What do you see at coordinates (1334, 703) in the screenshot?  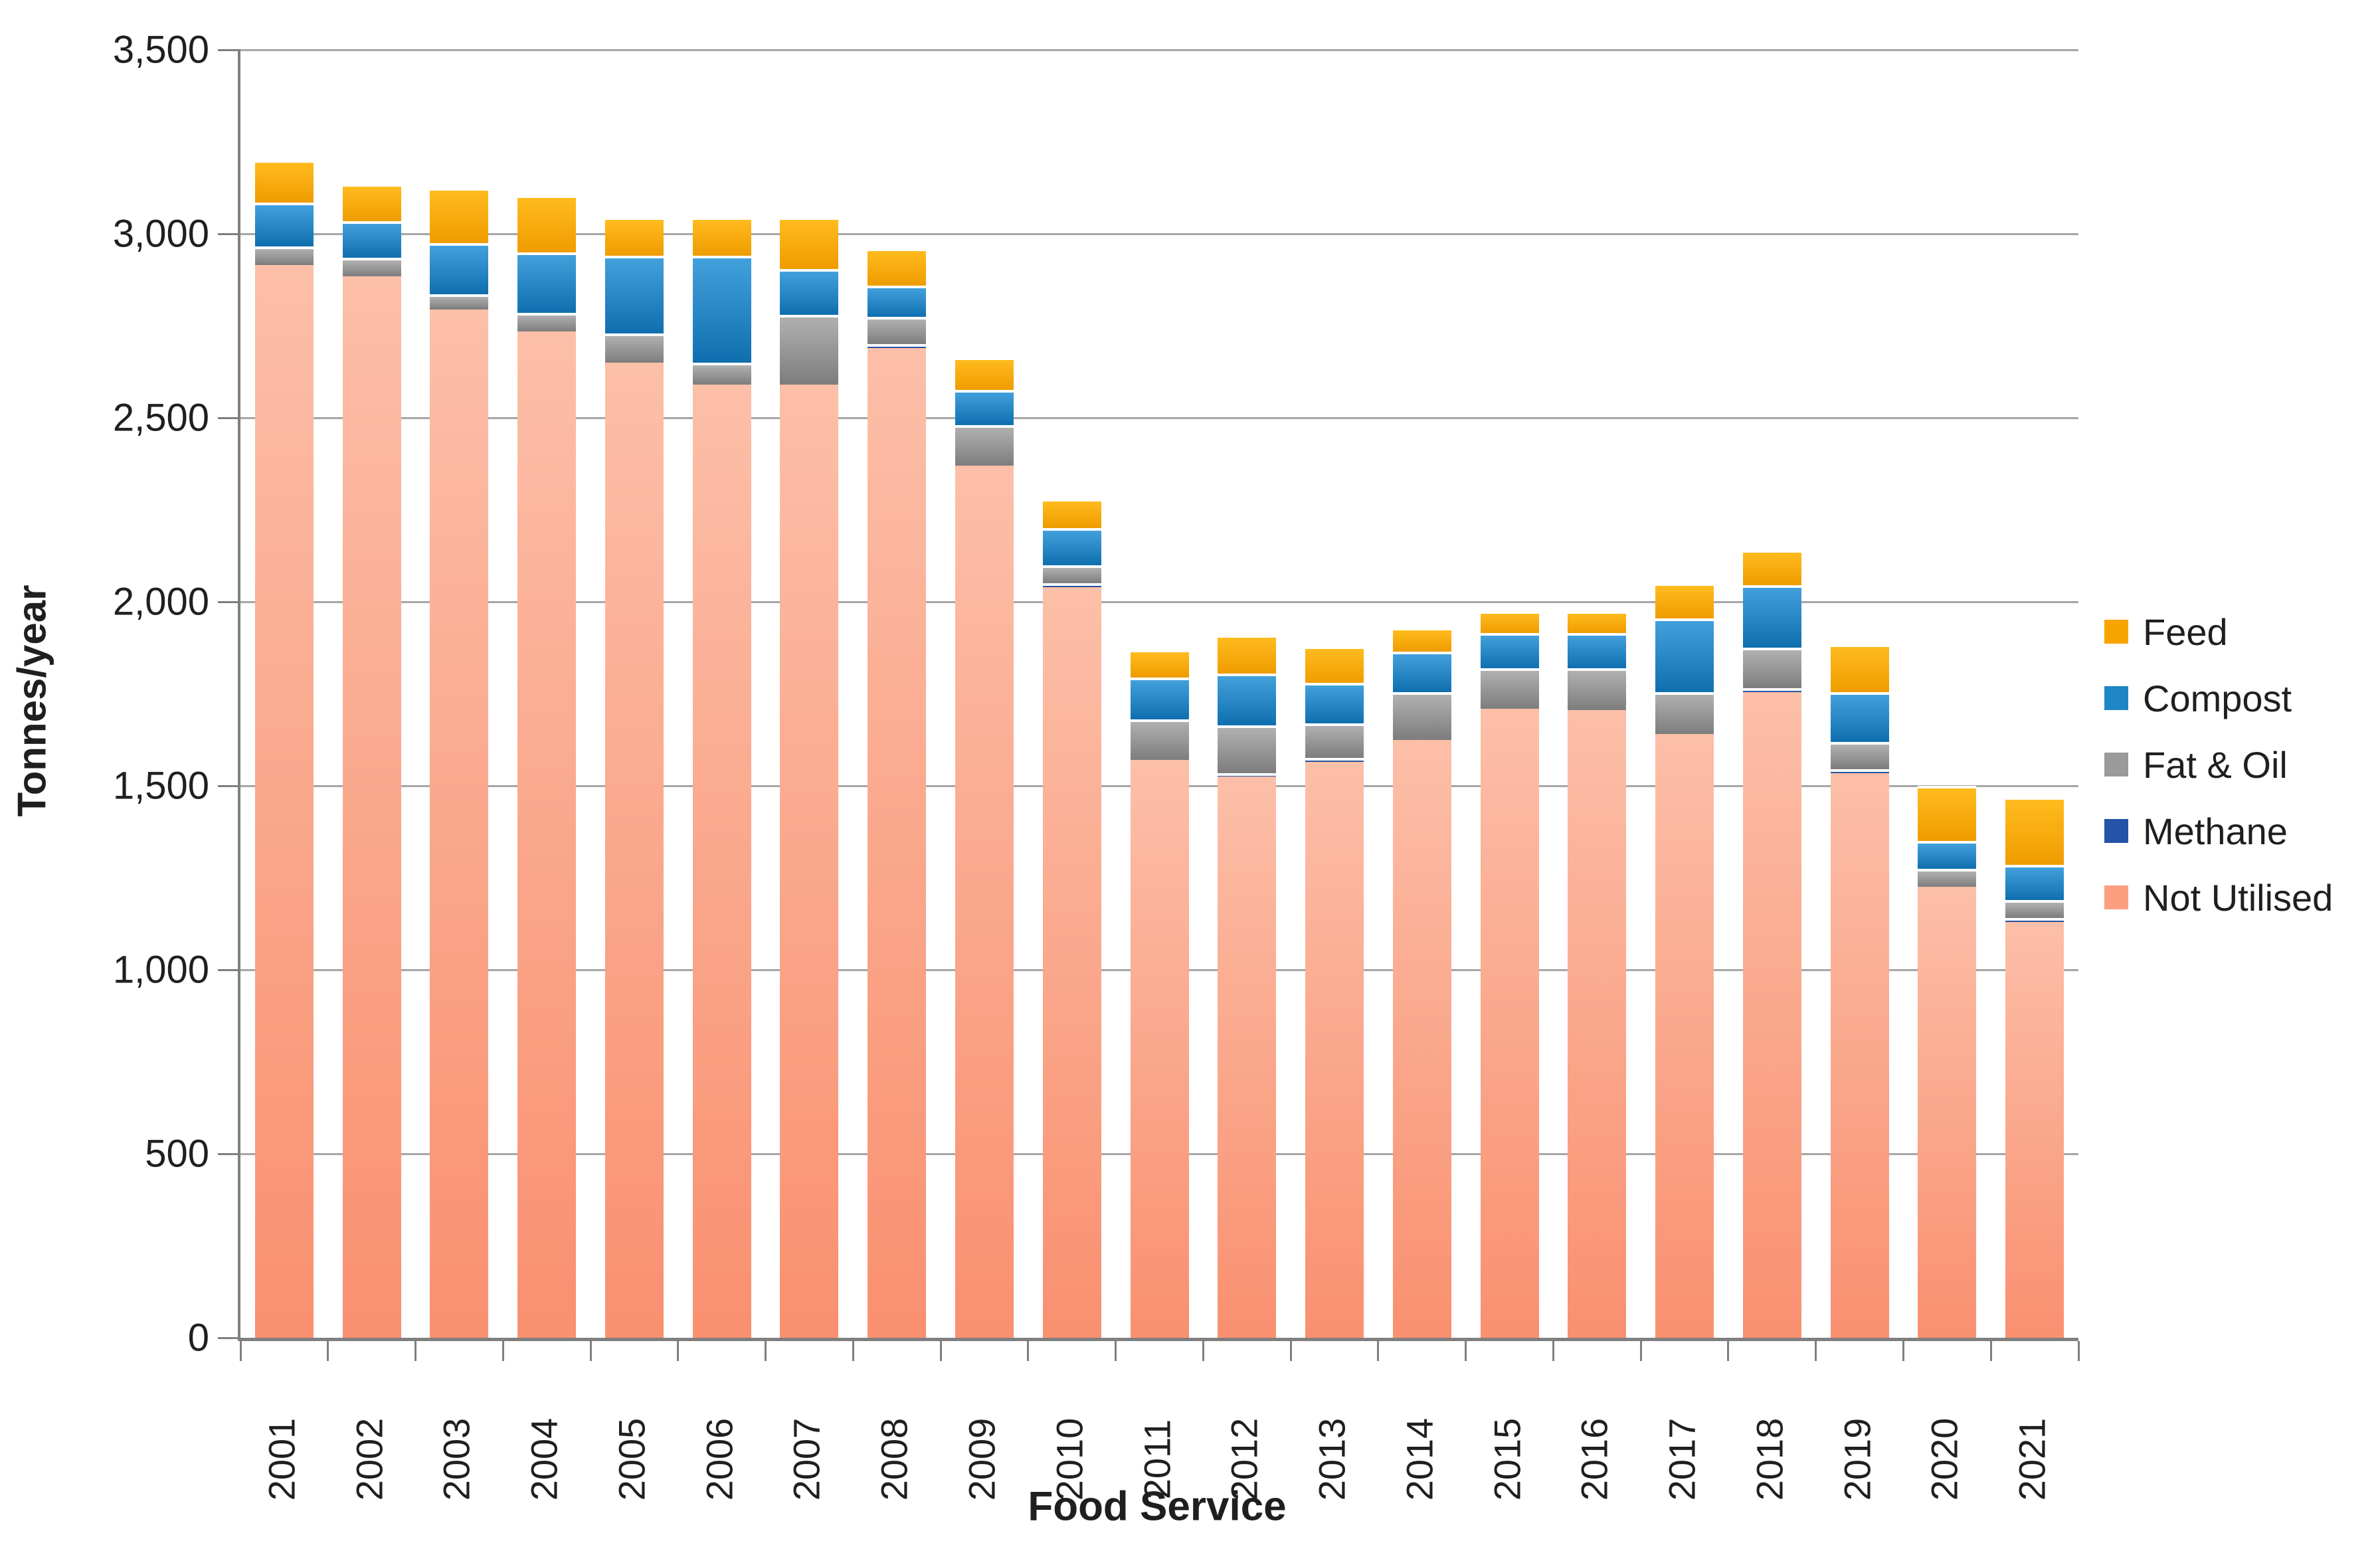 I see `segment-compost-2013` at bounding box center [1334, 703].